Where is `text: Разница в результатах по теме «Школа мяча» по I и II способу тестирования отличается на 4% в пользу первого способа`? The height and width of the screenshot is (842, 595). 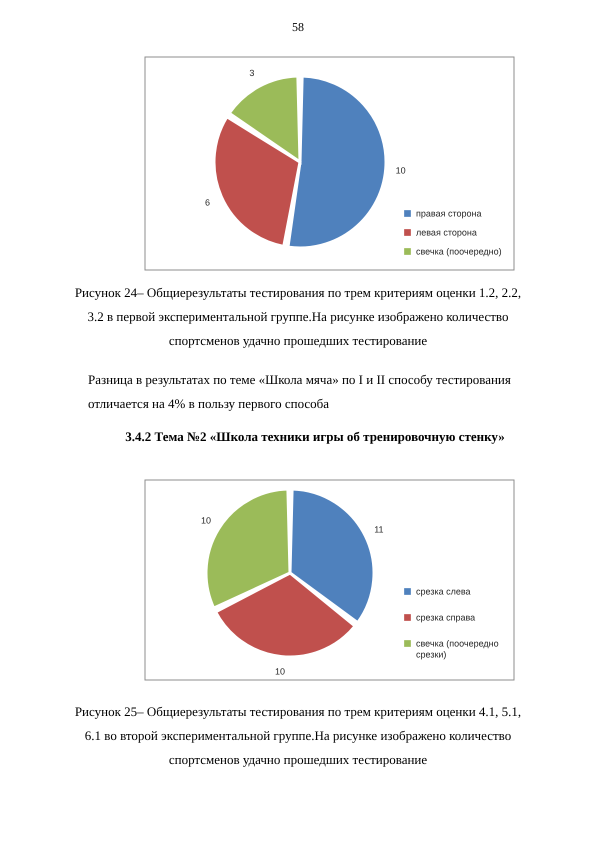 text: Разница в результатах по теме «Школа мяча» по I и II способу тестирования отличается на 4% в пользу первого способа is located at coordinates (299, 391).